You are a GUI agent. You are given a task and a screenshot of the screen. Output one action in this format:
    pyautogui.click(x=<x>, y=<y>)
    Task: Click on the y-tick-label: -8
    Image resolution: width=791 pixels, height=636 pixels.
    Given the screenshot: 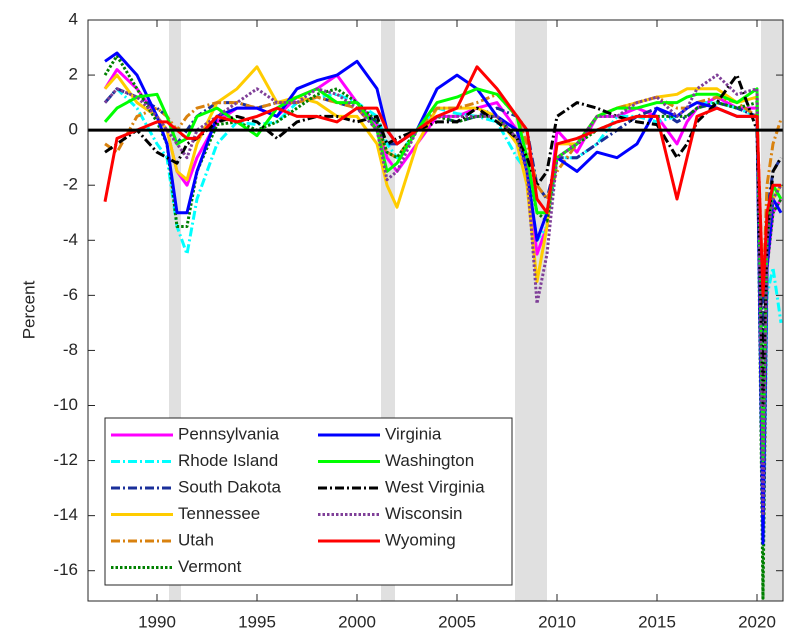 What is the action you would take?
    pyautogui.click(x=70, y=349)
    